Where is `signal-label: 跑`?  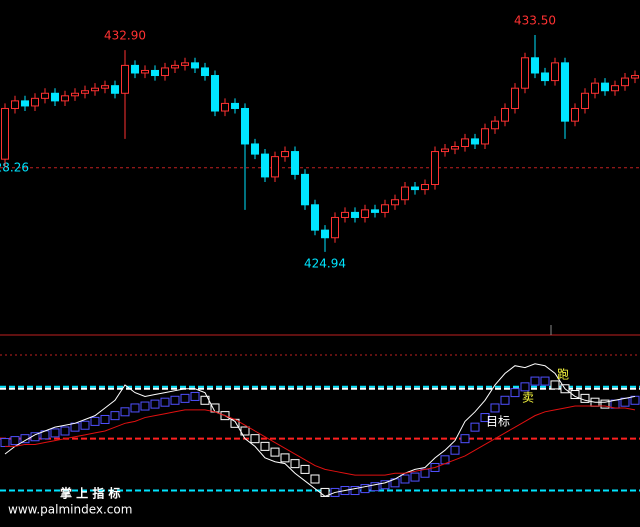 signal-label: 跑 is located at coordinates (563, 375).